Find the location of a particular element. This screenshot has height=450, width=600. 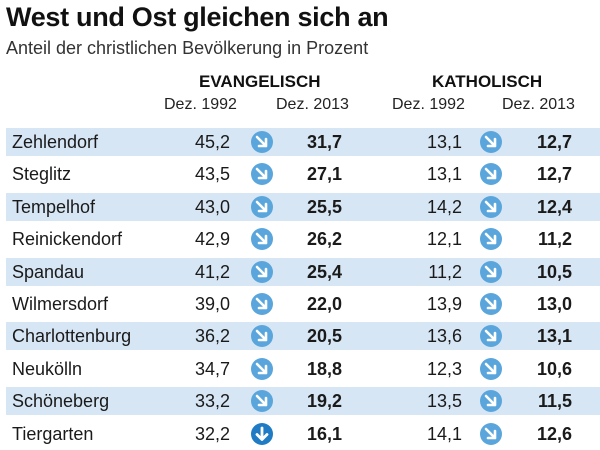

table-row: Spandau 41,2 25,4 11,2 10,5 is located at coordinates (303, 271).